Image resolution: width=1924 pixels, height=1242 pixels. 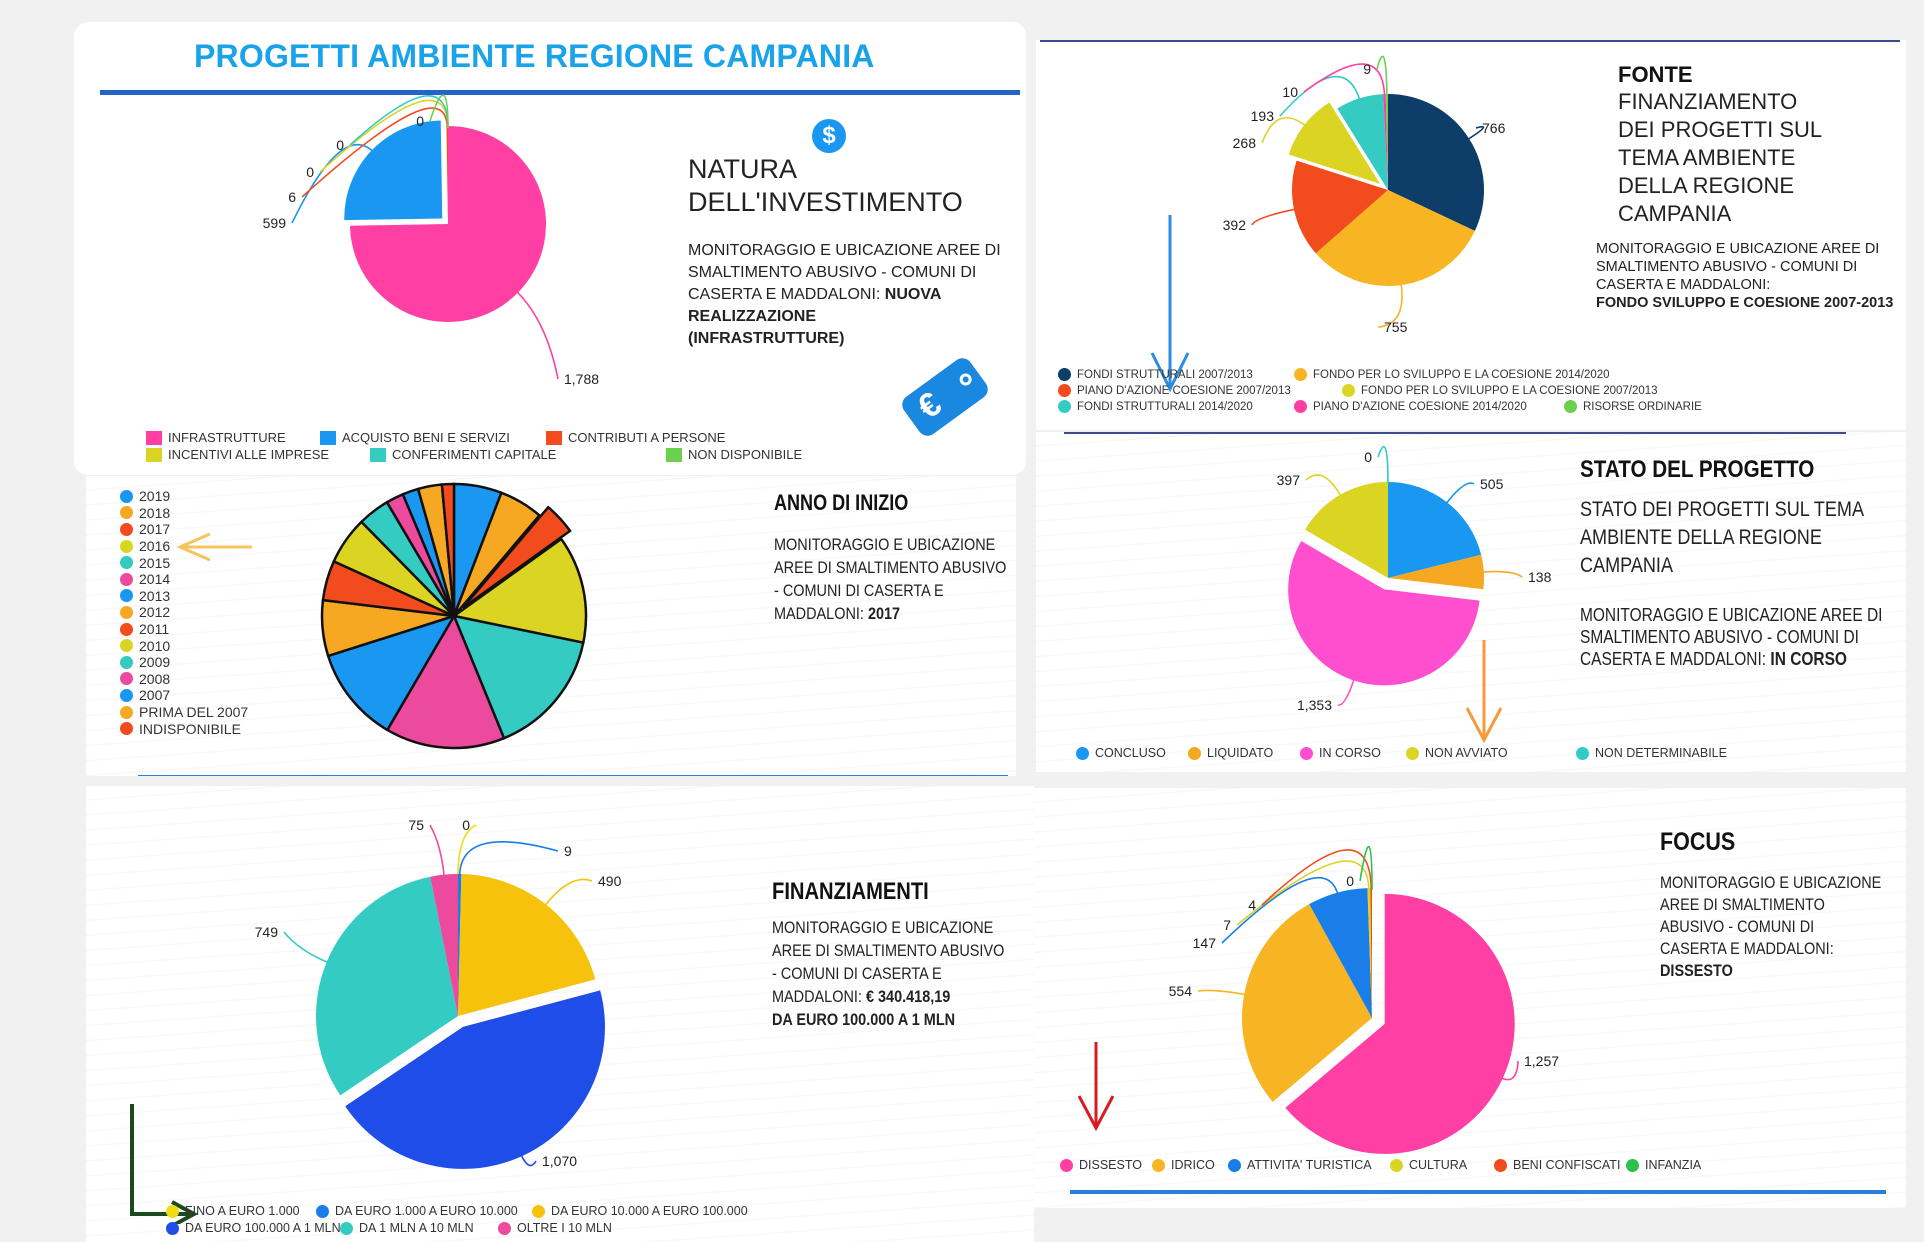 I want to click on legend-item: DA EURO 1.000 A EURO 10.000, so click(x=417, y=1211).